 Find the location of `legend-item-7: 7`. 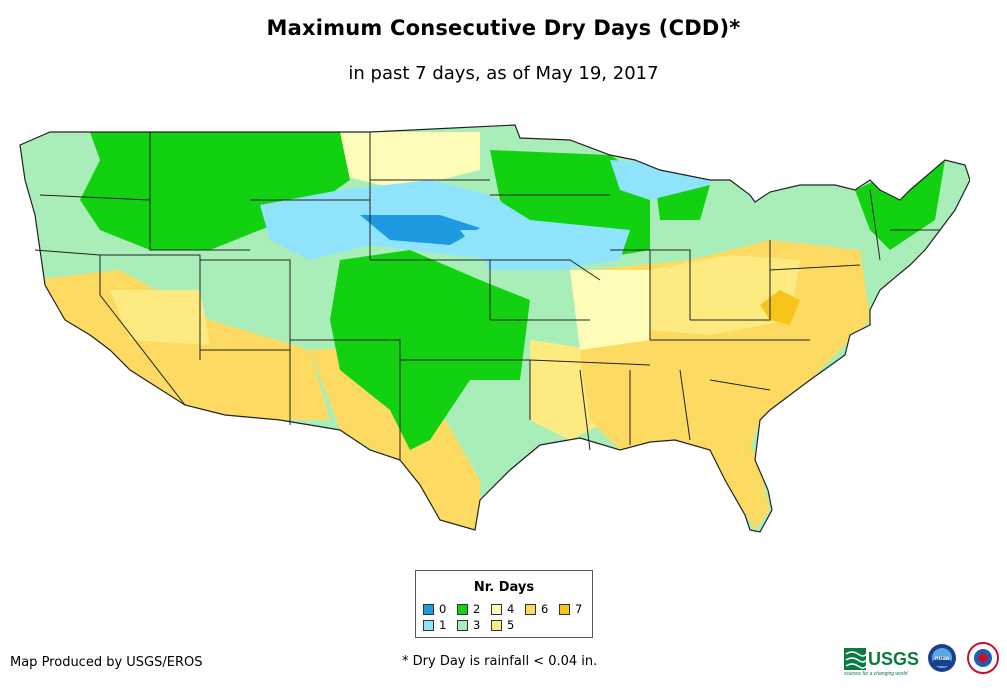

legend-item-7: 7 is located at coordinates (570, 609).